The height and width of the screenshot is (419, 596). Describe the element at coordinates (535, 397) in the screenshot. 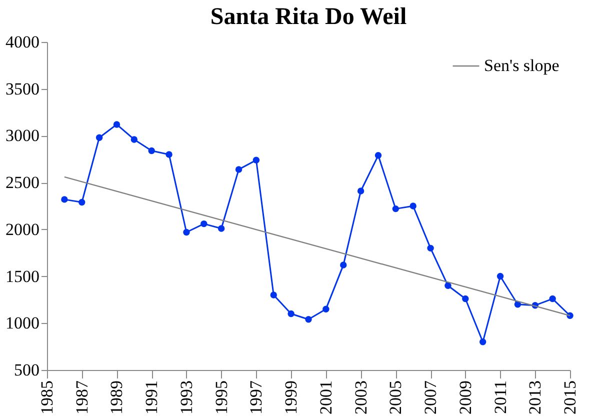

I see `x-tick-label: 2013` at that location.